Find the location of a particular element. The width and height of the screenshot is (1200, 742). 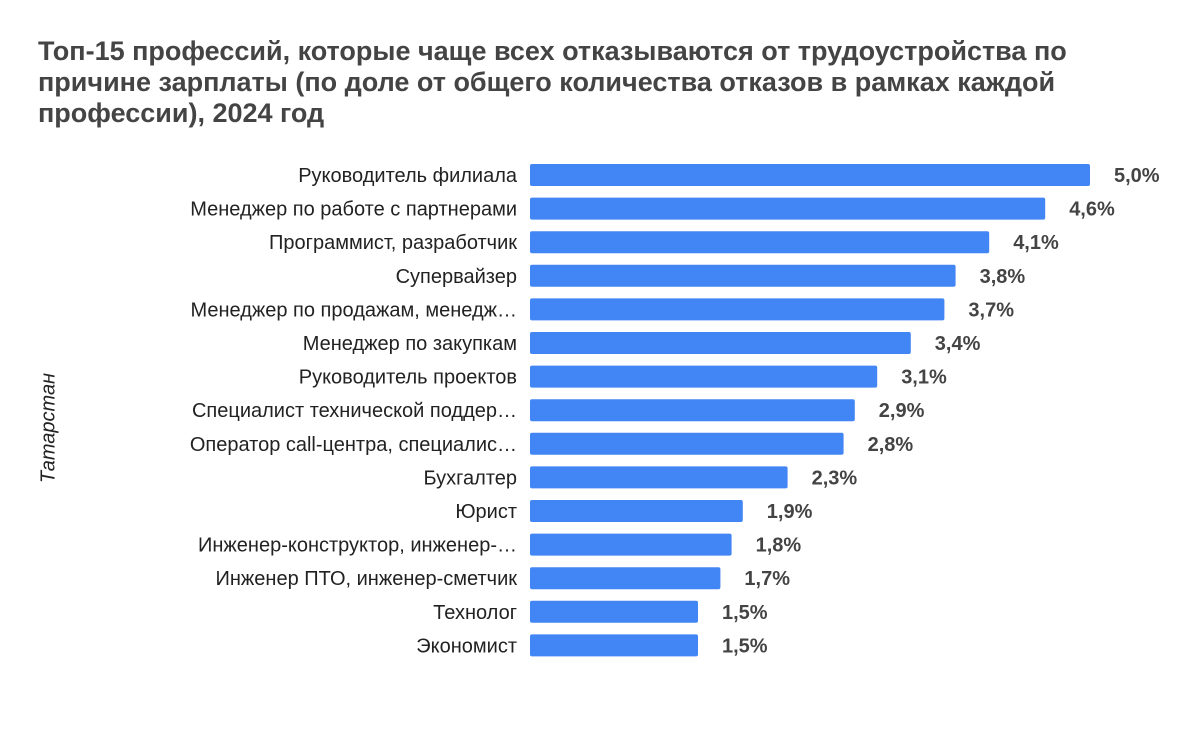

value-label: 4,1% is located at coordinates (1036, 243).